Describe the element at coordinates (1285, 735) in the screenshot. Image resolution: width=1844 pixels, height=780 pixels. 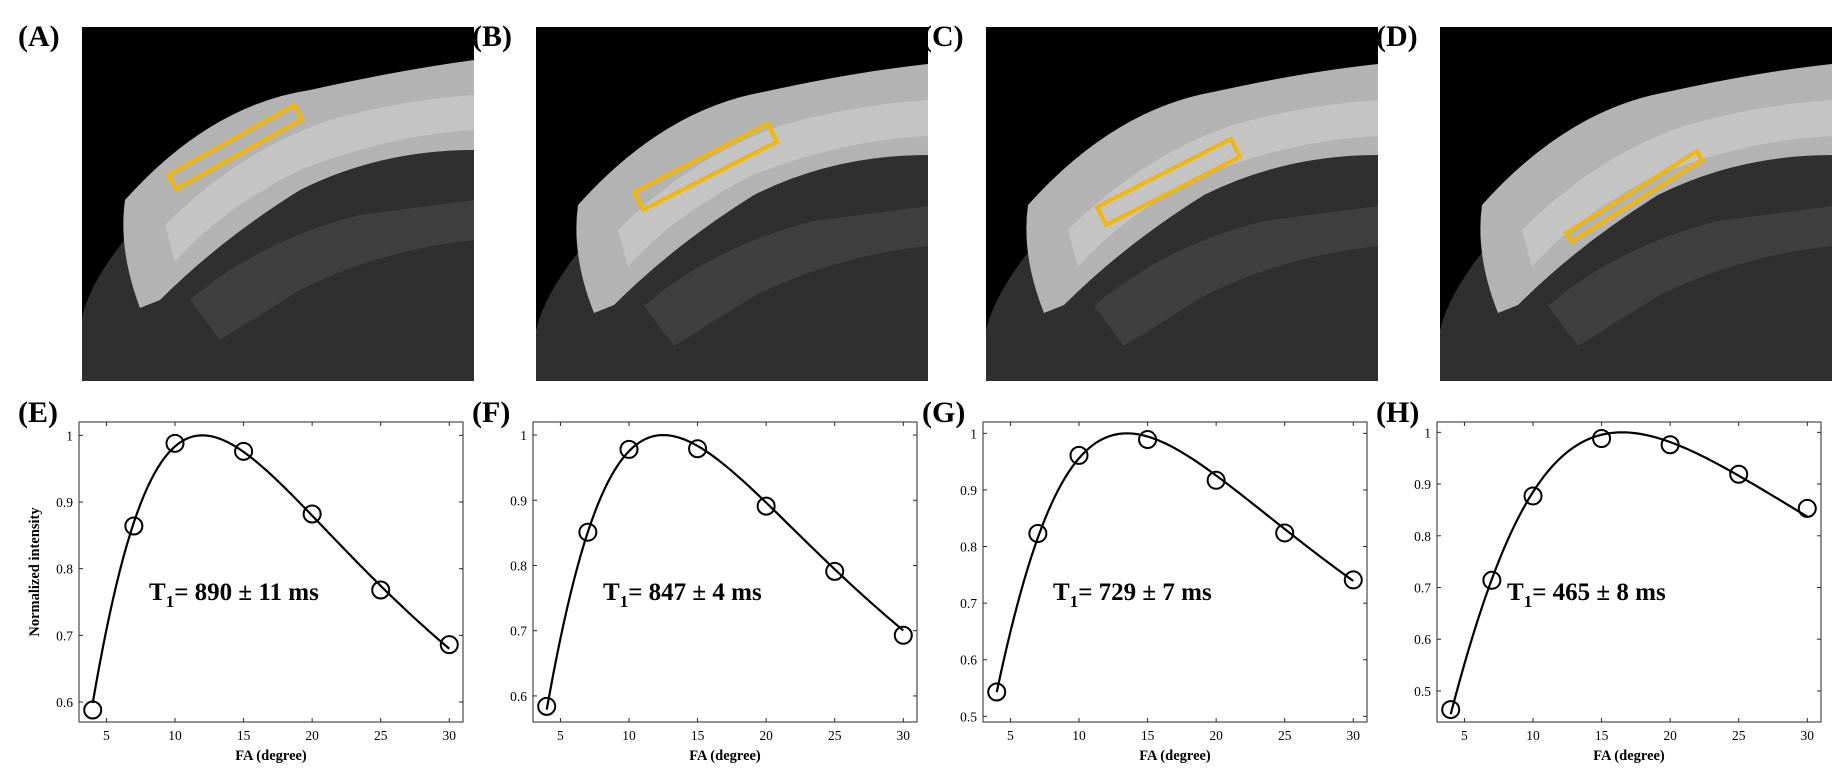
I see `x-tick-label: 25` at that location.